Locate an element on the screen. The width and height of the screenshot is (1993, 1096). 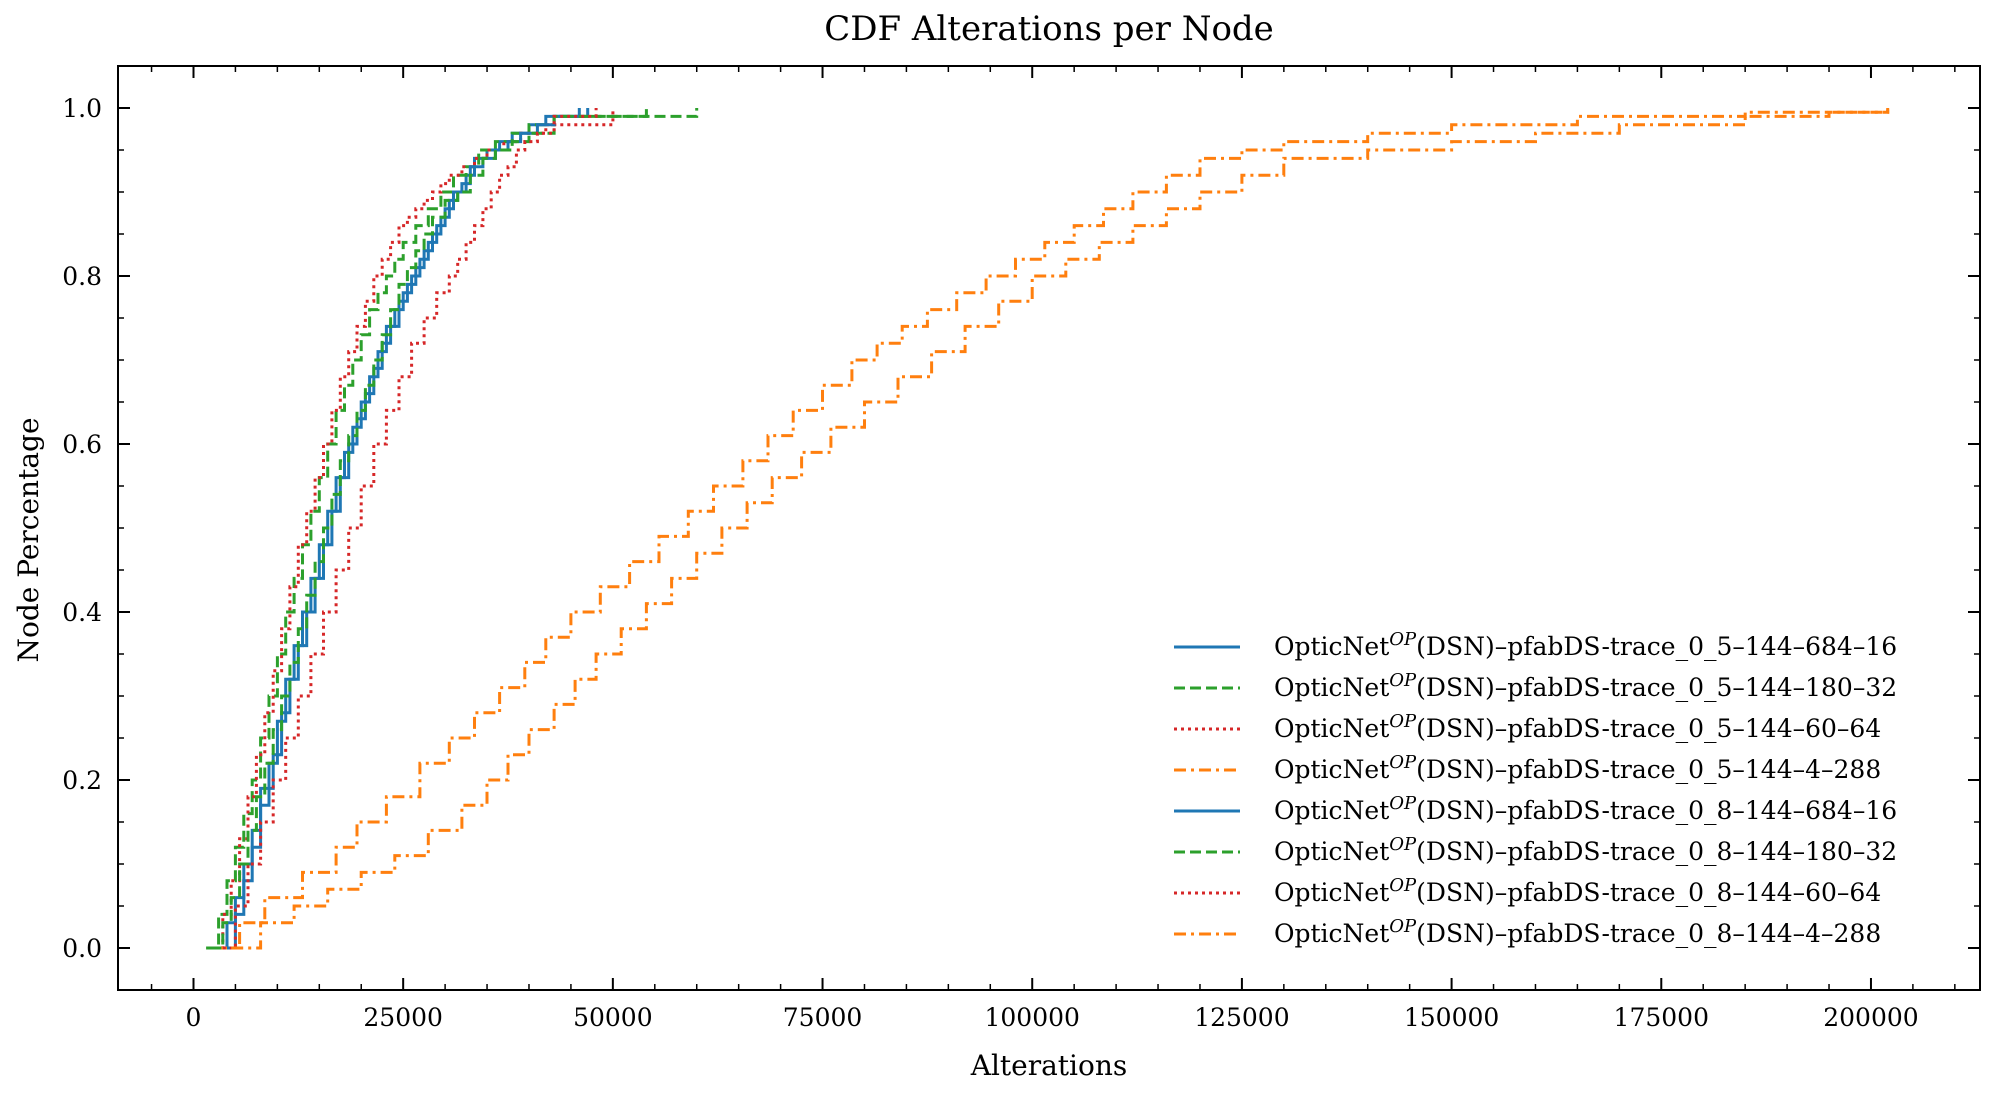
x-tick-label: 25000 is located at coordinates (403, 1017).